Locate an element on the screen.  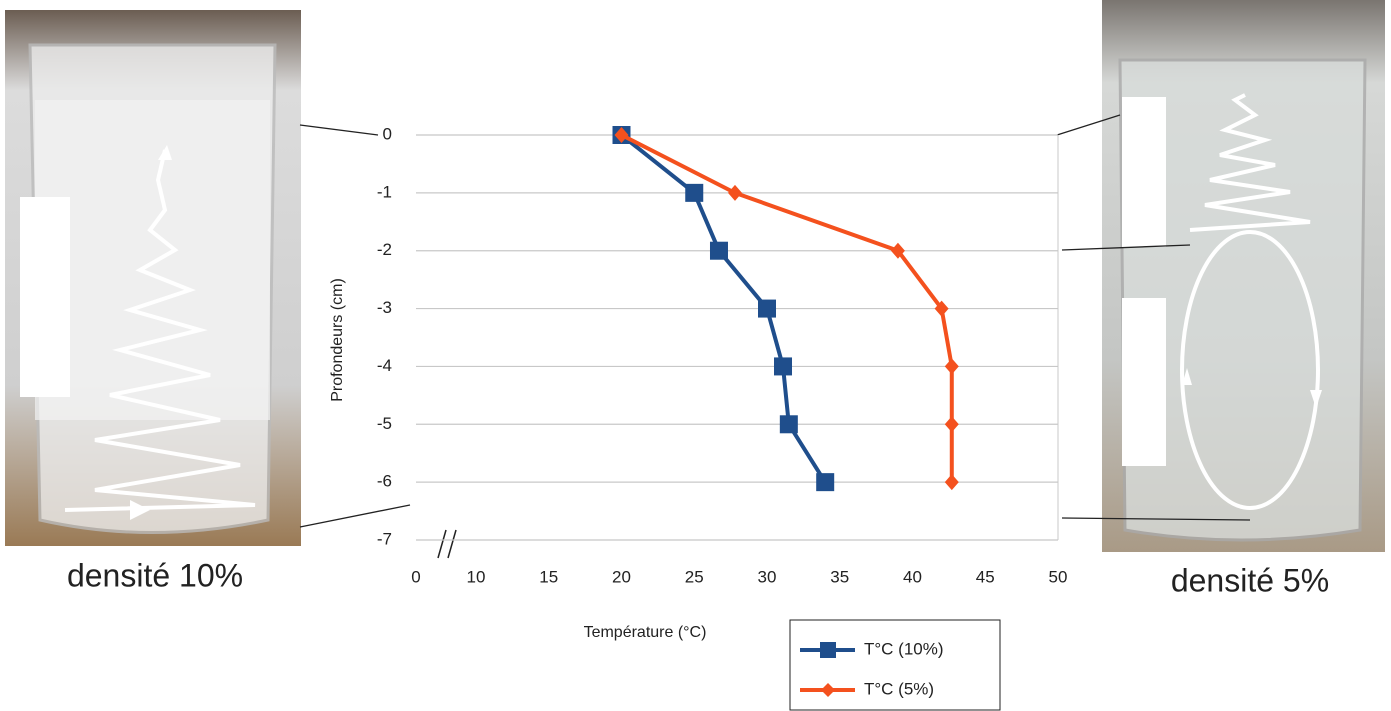
left-caption: densité 10% is located at coordinates (155, 575).